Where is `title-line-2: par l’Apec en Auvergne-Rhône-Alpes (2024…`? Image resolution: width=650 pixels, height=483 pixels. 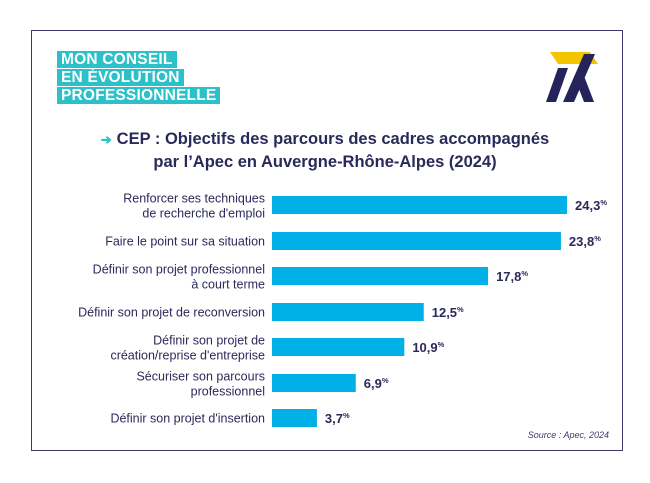 title-line-2: par l’Apec en Auvergne-Rhône-Alpes (2024… is located at coordinates (325, 162).